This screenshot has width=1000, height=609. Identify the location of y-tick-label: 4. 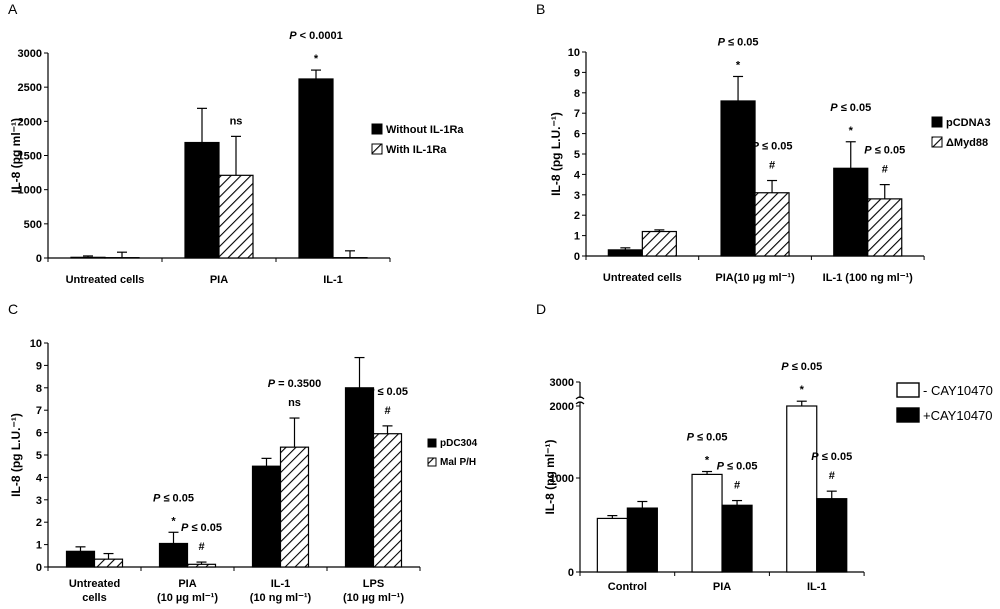
(39, 478).